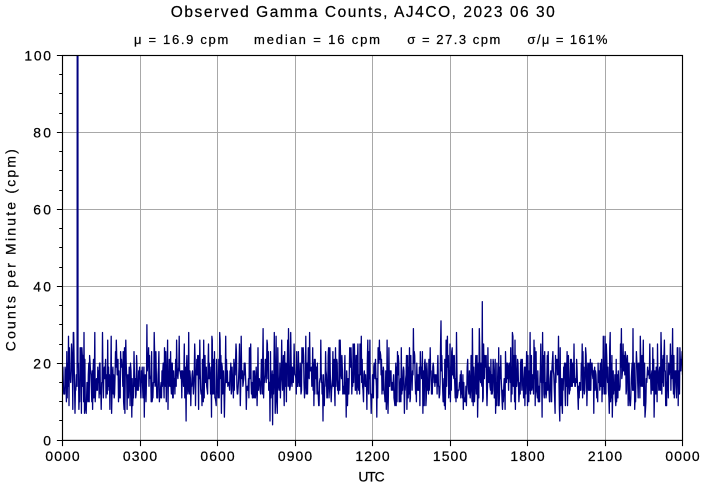  Describe the element at coordinates (372, 456) in the screenshot. I see `svg-text: 1200` at that location.